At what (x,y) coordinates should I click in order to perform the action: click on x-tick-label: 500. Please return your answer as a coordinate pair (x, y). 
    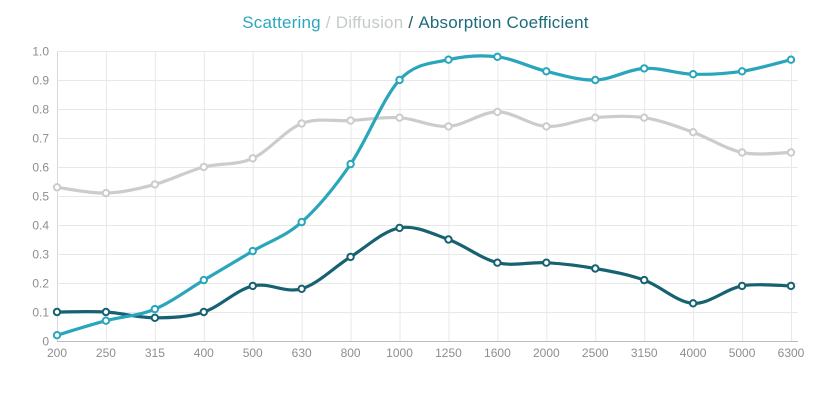
    Looking at the image, I should click on (253, 353).